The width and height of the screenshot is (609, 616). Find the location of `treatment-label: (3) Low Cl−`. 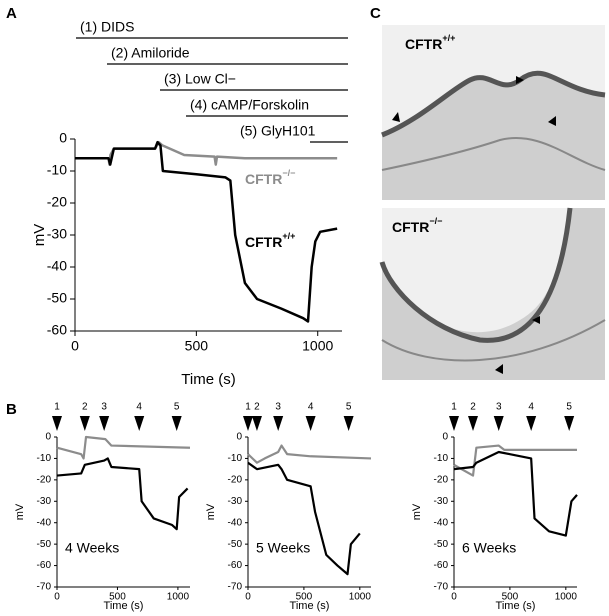

treatment-label: (3) Low Cl− is located at coordinates (200, 79).